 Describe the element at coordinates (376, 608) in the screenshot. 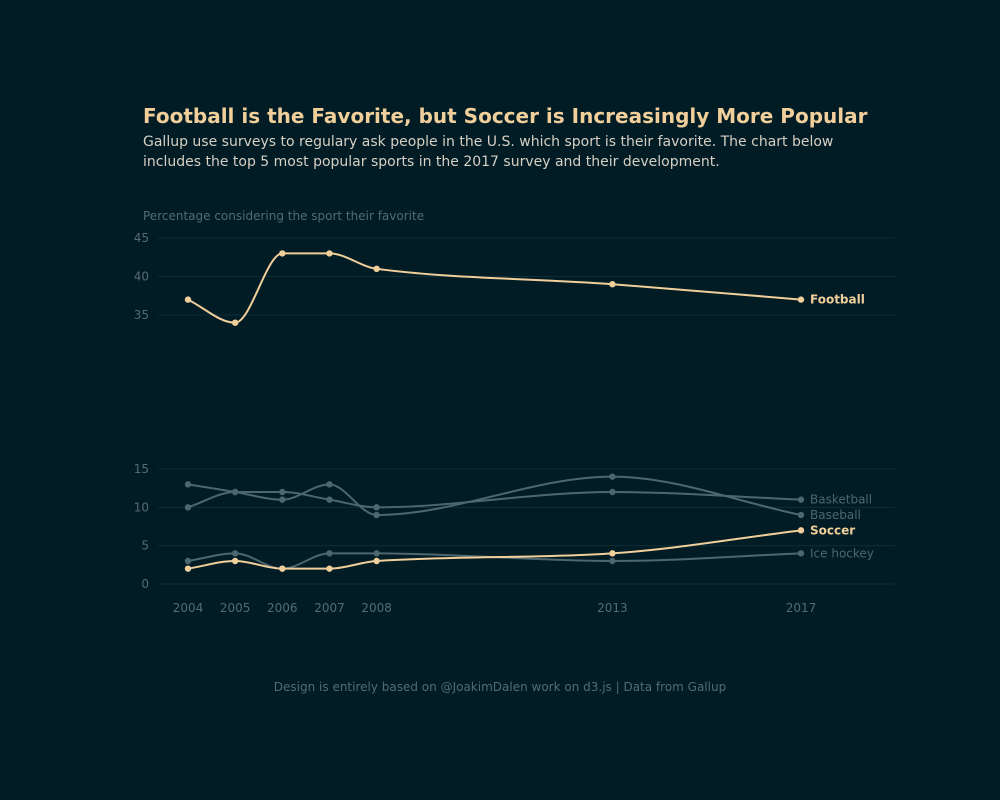

I see `x-tick-label: 2008` at that location.